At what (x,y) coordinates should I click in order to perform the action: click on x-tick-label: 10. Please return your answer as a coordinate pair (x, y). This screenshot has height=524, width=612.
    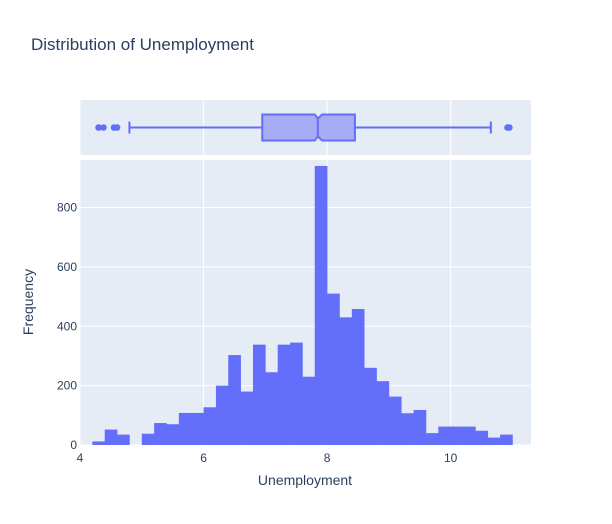
    Looking at the image, I should click on (451, 458).